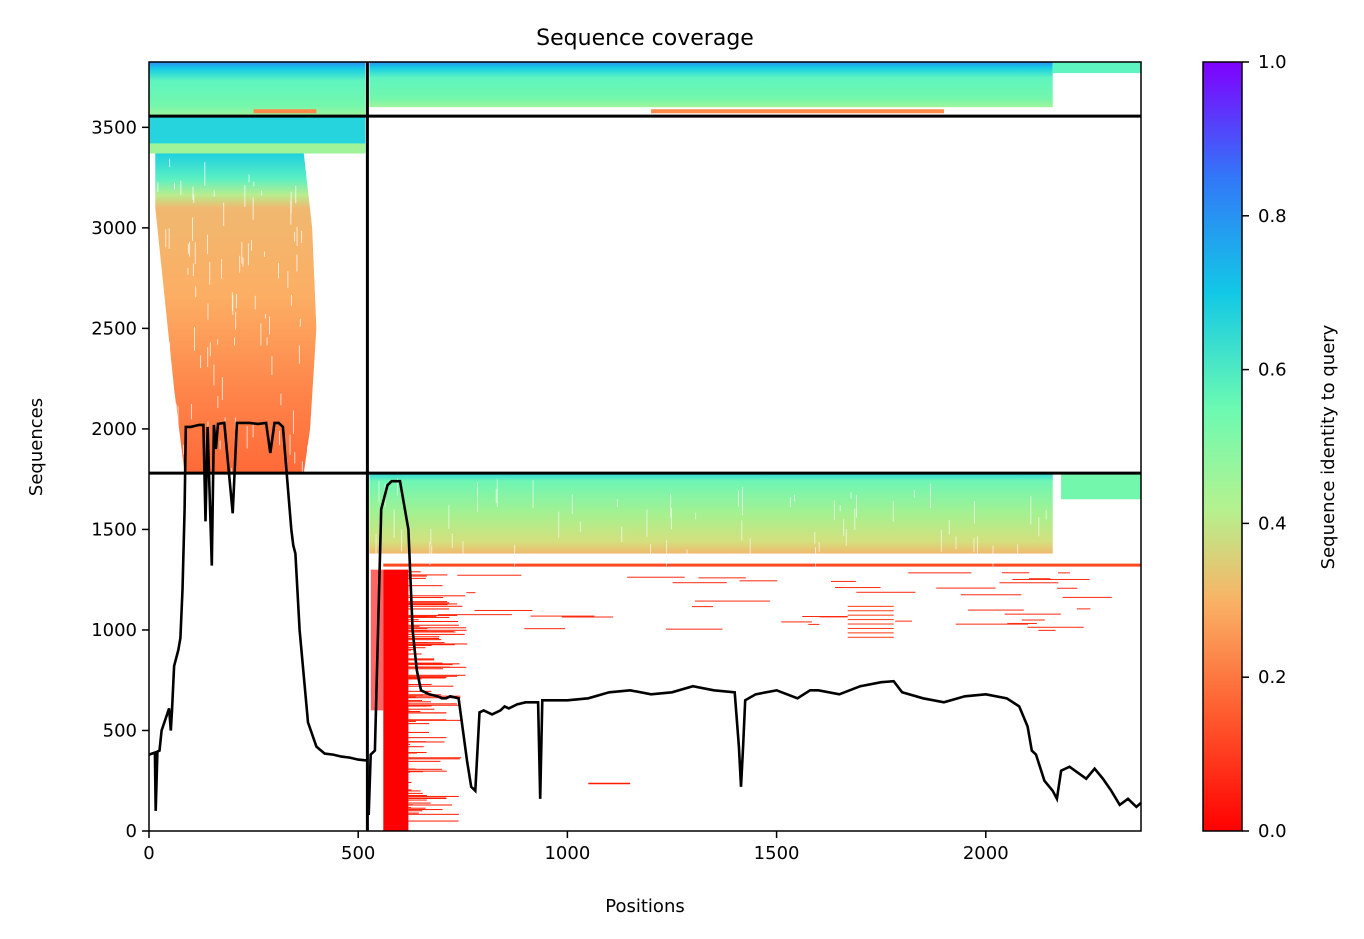 This screenshot has width=1364, height=939. What do you see at coordinates (285, 111) in the screenshot?
I see `coverage-block-a-top-lowid` at bounding box center [285, 111].